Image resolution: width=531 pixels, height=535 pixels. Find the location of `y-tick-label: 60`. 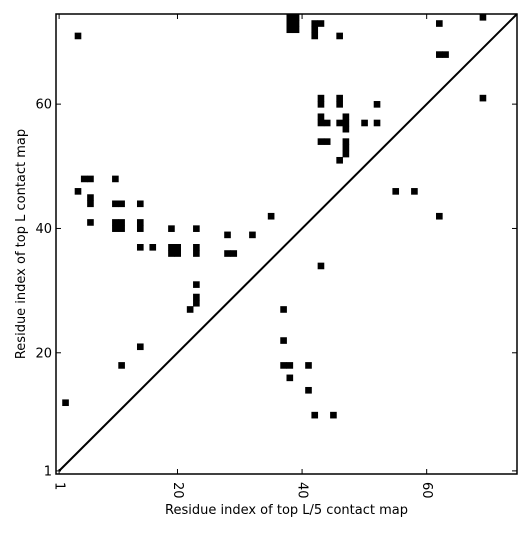

y-tick-label: 60 is located at coordinates (43, 105).